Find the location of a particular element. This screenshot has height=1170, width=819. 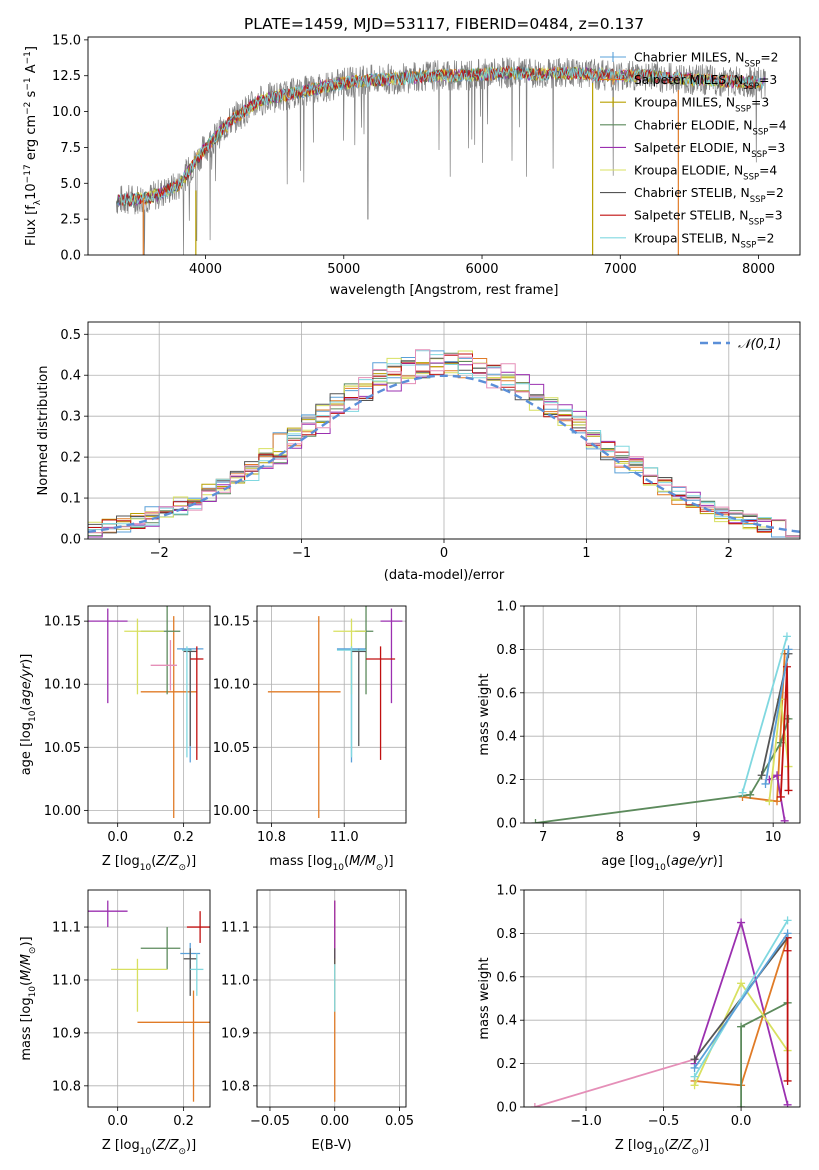

x-tick-label: 7000 is located at coordinates (620, 269).